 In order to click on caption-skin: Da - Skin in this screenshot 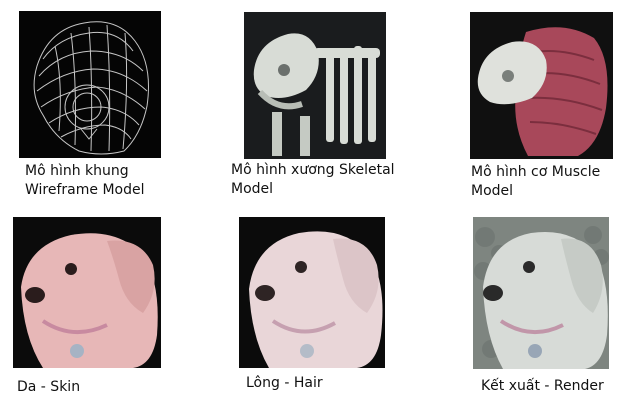, I will do `click(48, 387)`.